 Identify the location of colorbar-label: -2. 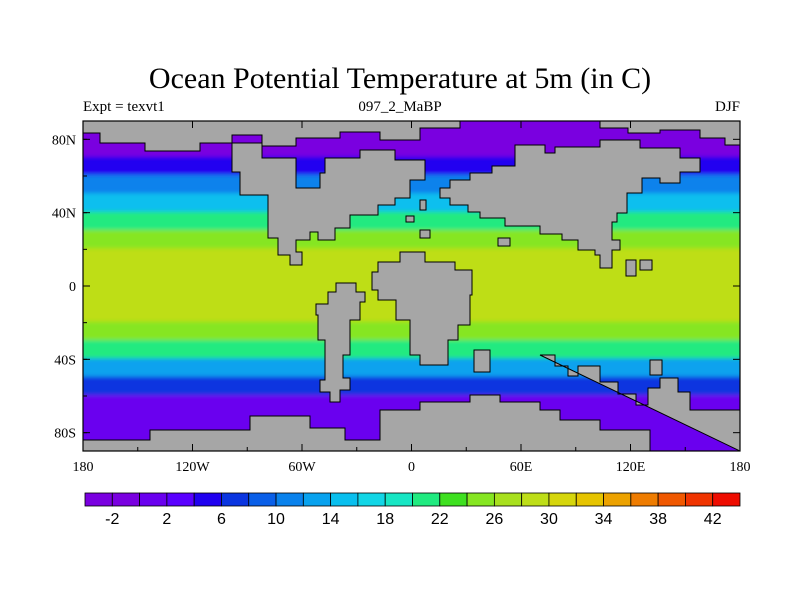
(112, 519).